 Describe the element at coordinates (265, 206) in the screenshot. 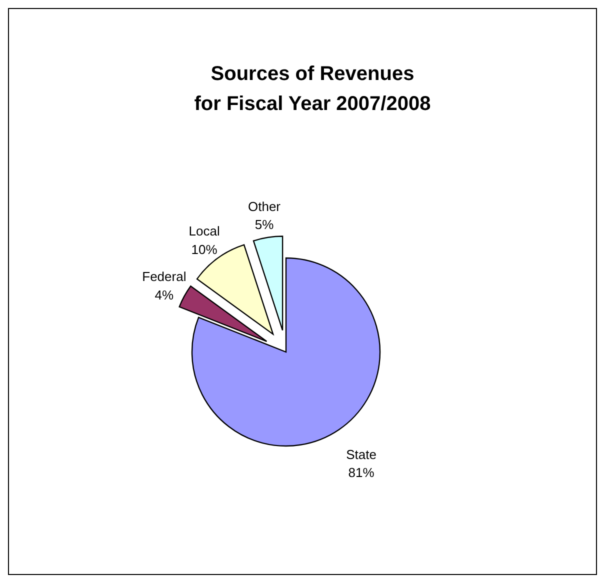

I see `slice-label: Other` at that location.